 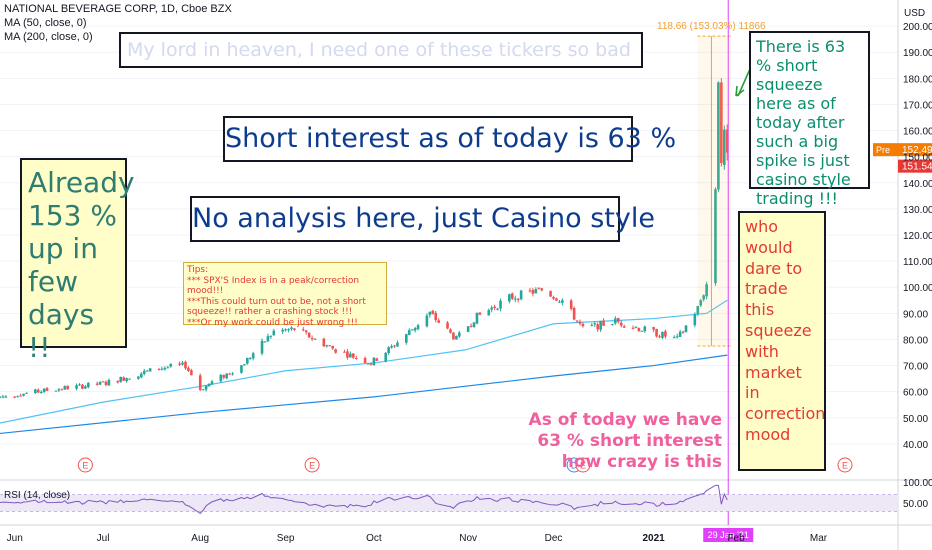 What do you see at coordinates (103, 538) in the screenshot?
I see `time-tick-label: Jul` at bounding box center [103, 538].